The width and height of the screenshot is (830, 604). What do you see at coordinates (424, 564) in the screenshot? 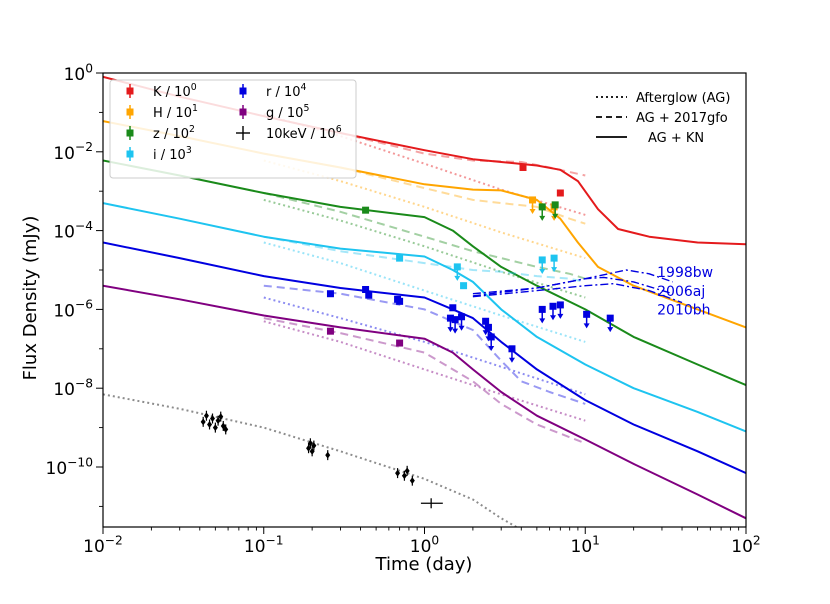
I see `x-axis-label: Time (day)` at bounding box center [424, 564].